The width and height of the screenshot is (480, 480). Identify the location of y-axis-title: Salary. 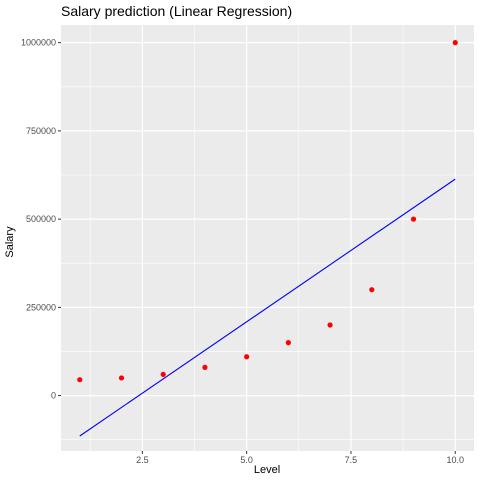
(10, 242).